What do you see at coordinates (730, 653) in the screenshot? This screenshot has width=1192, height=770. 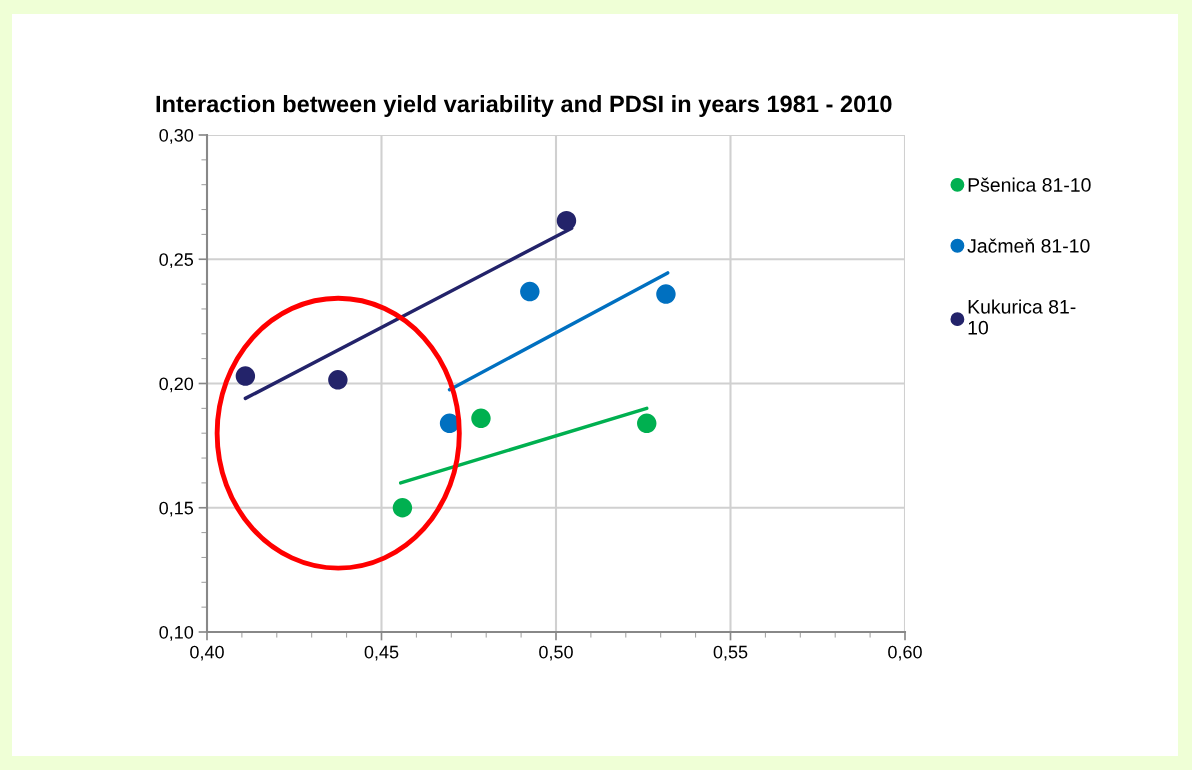 I see `x-tick-label: 0,55` at bounding box center [730, 653].